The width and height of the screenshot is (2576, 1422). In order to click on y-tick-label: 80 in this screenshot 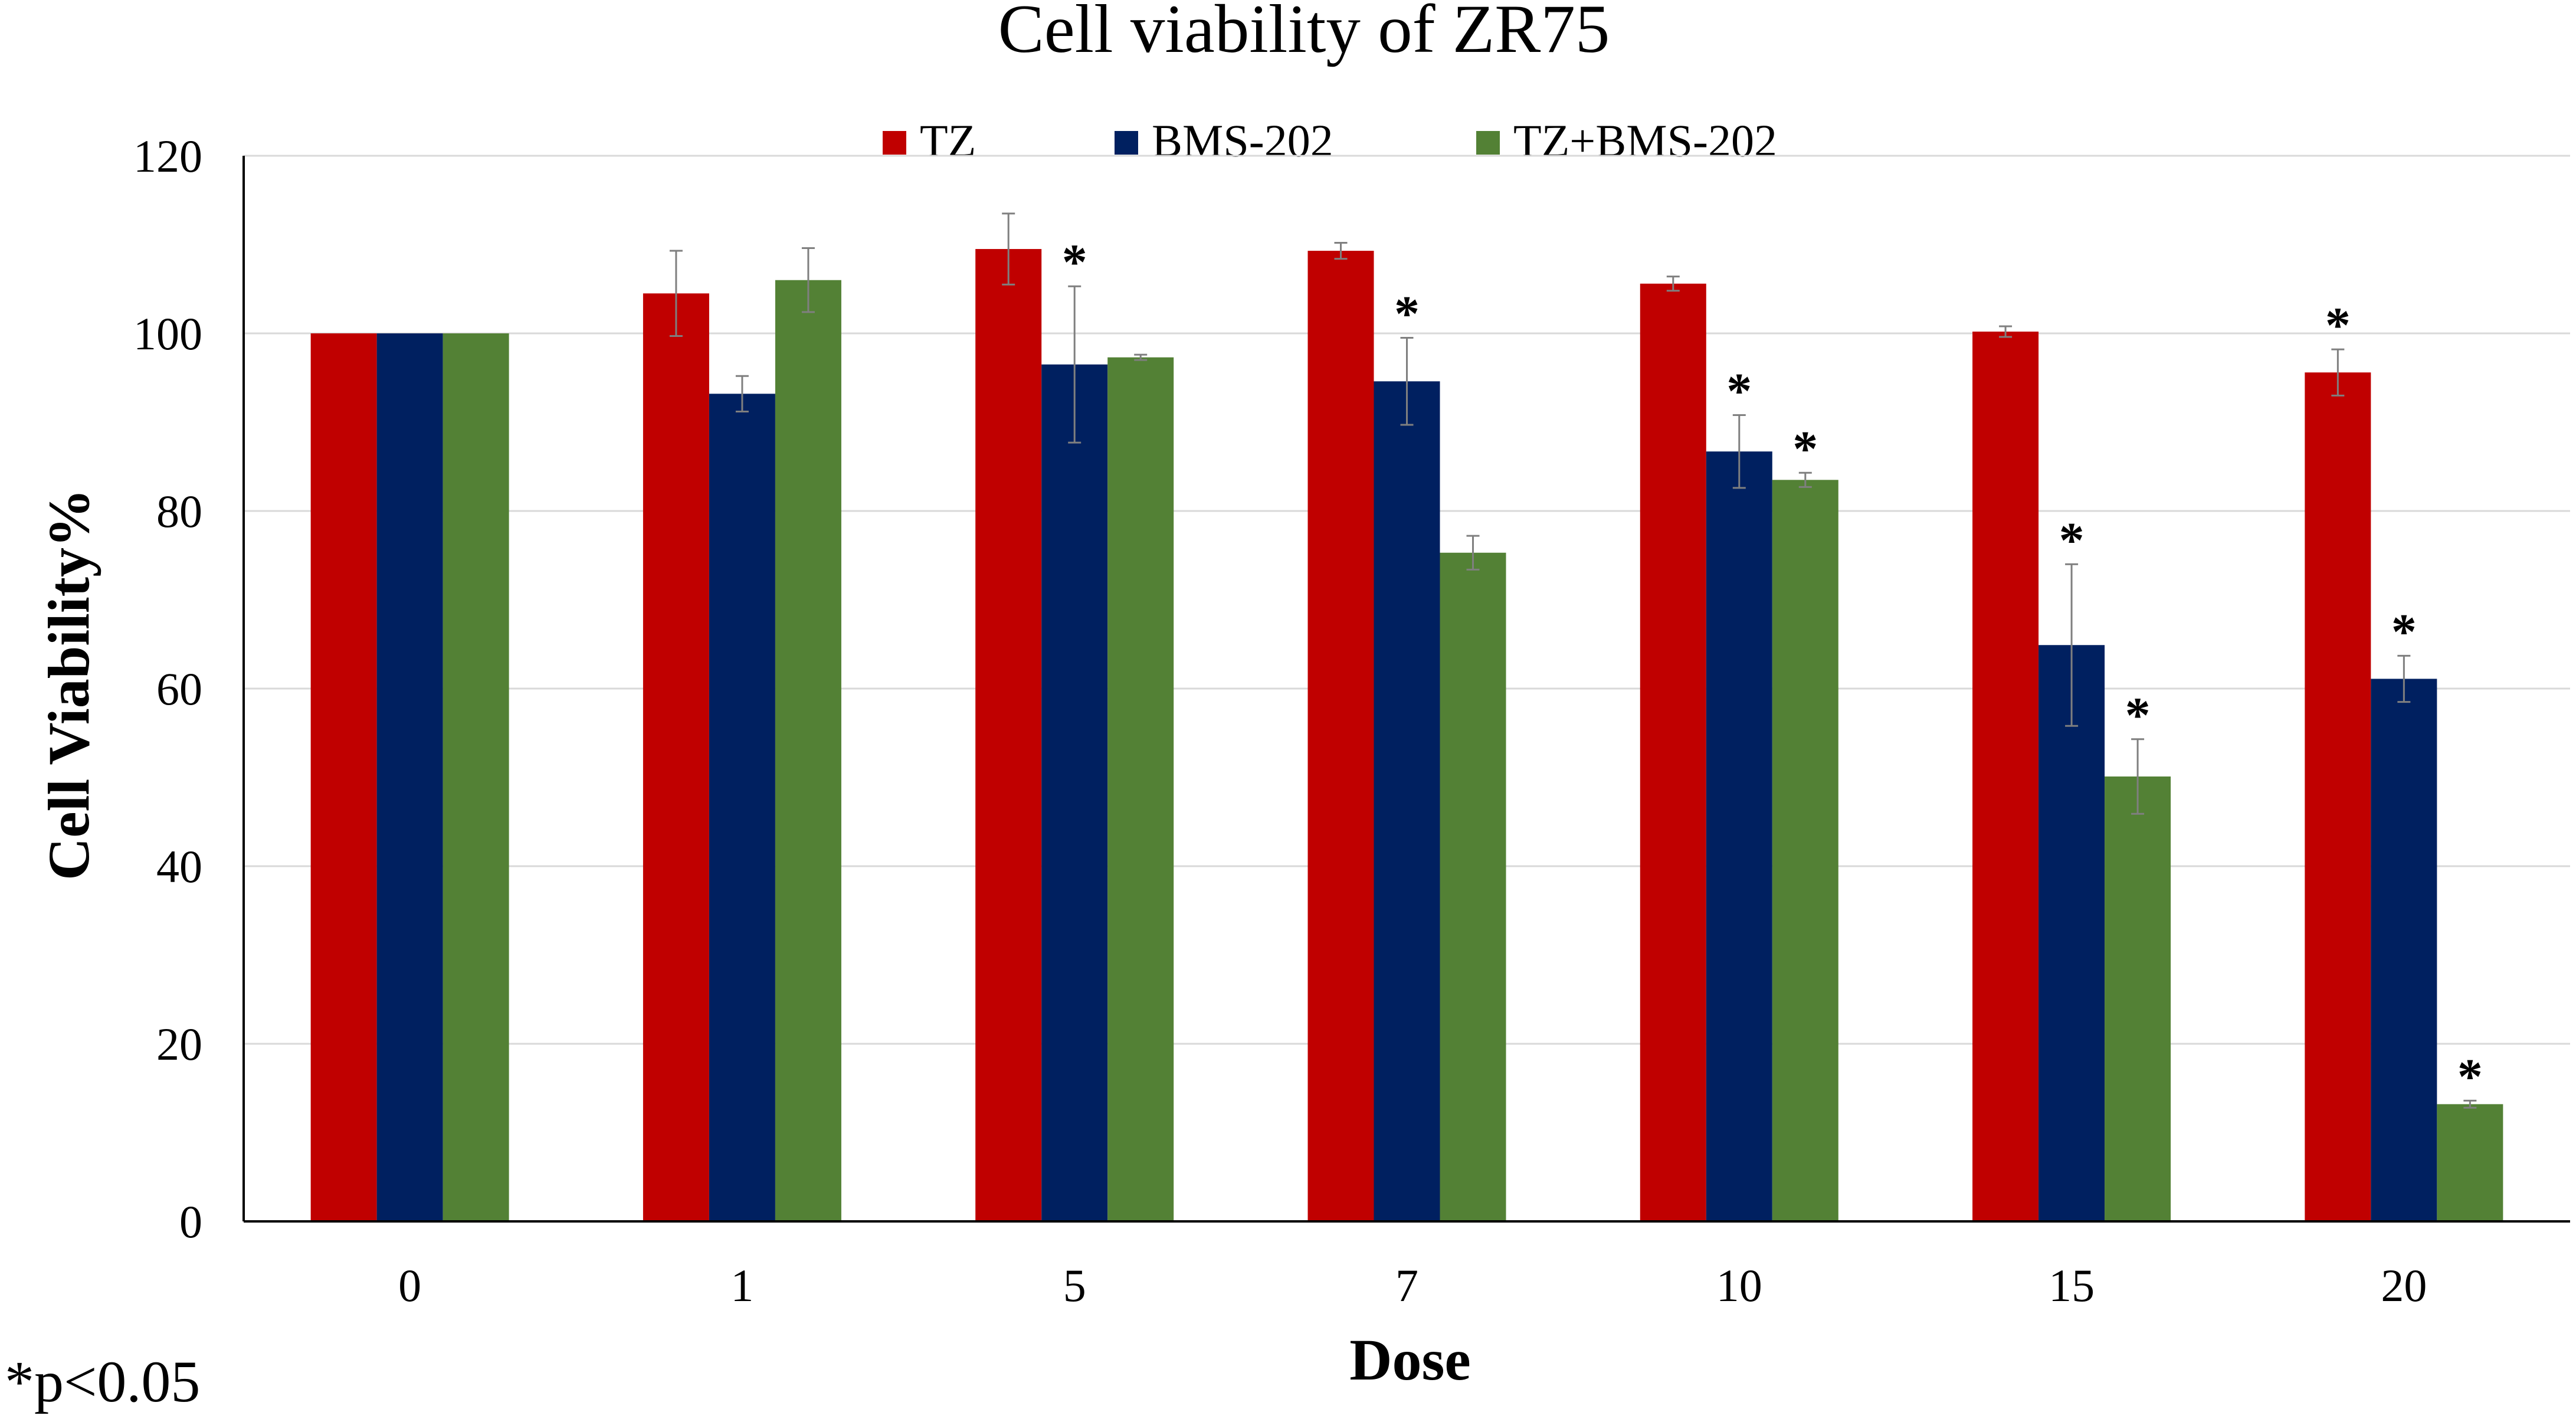, I will do `click(179, 511)`.